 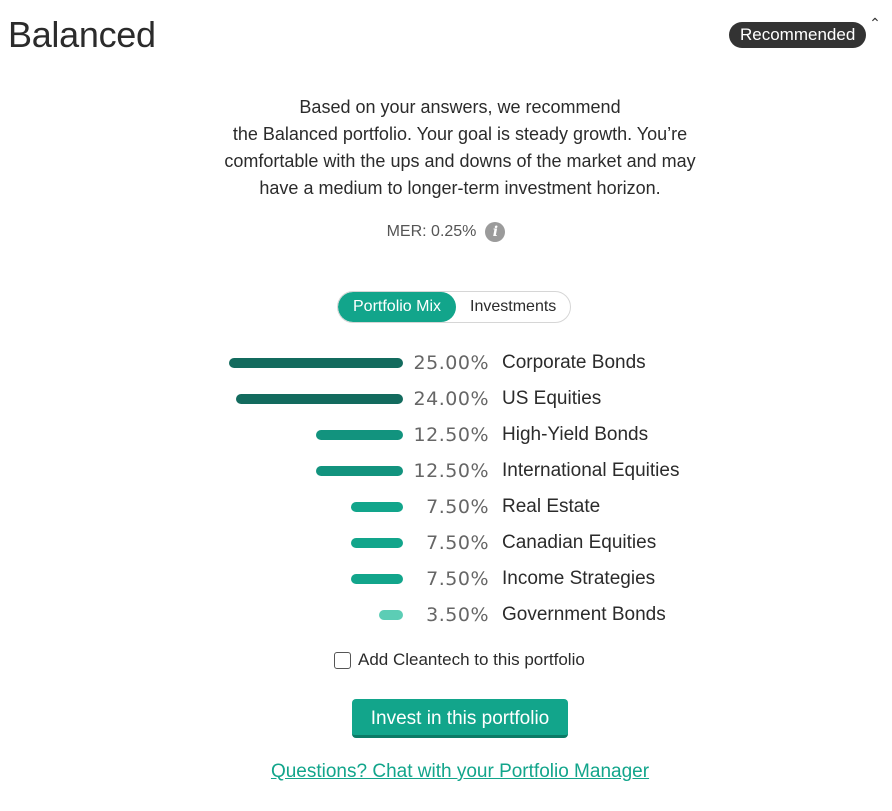 What do you see at coordinates (495, 232) in the screenshot?
I see `info-icon: i` at bounding box center [495, 232].